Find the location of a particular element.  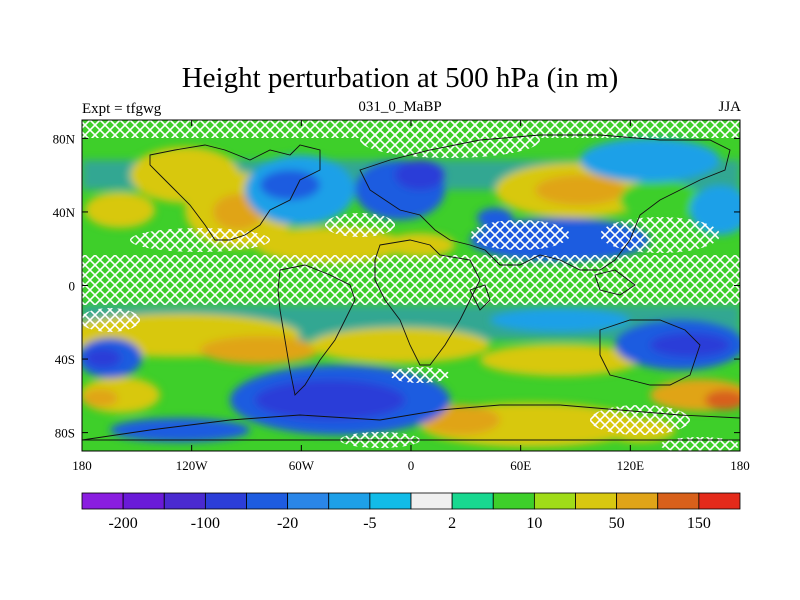

experiment-label: Expt = tfgwg is located at coordinates (122, 109).